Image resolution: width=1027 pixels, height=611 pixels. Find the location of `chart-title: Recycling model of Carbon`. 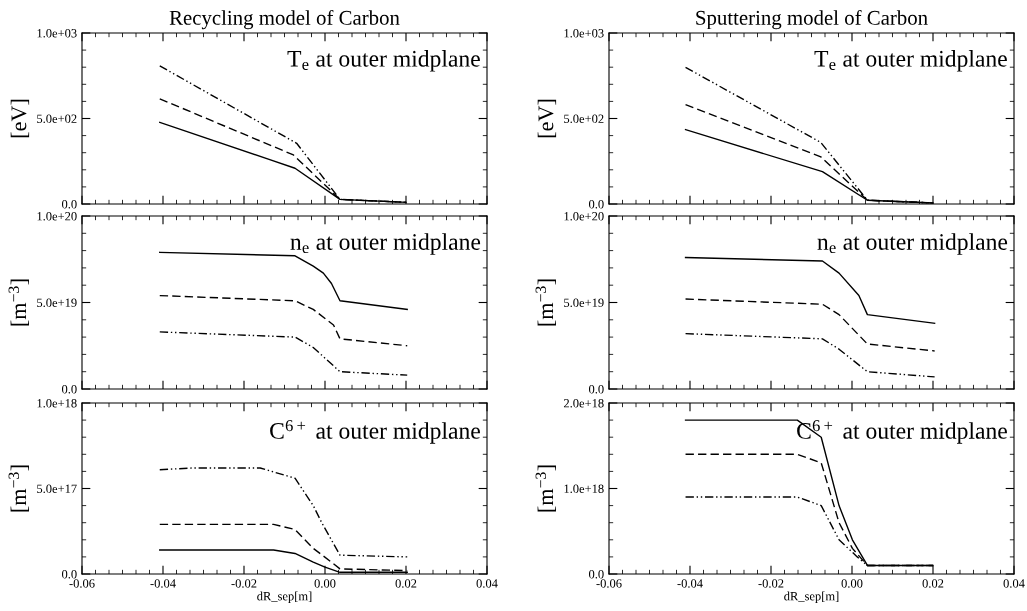

chart-title: Recycling model of Carbon is located at coordinates (284, 20).